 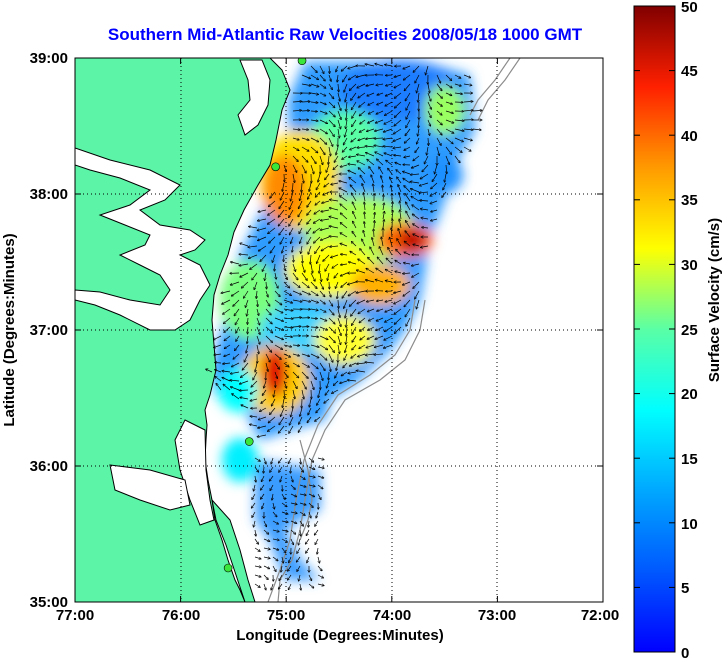 I want to click on colorbar-tick-label: 40, so click(x=689, y=136).